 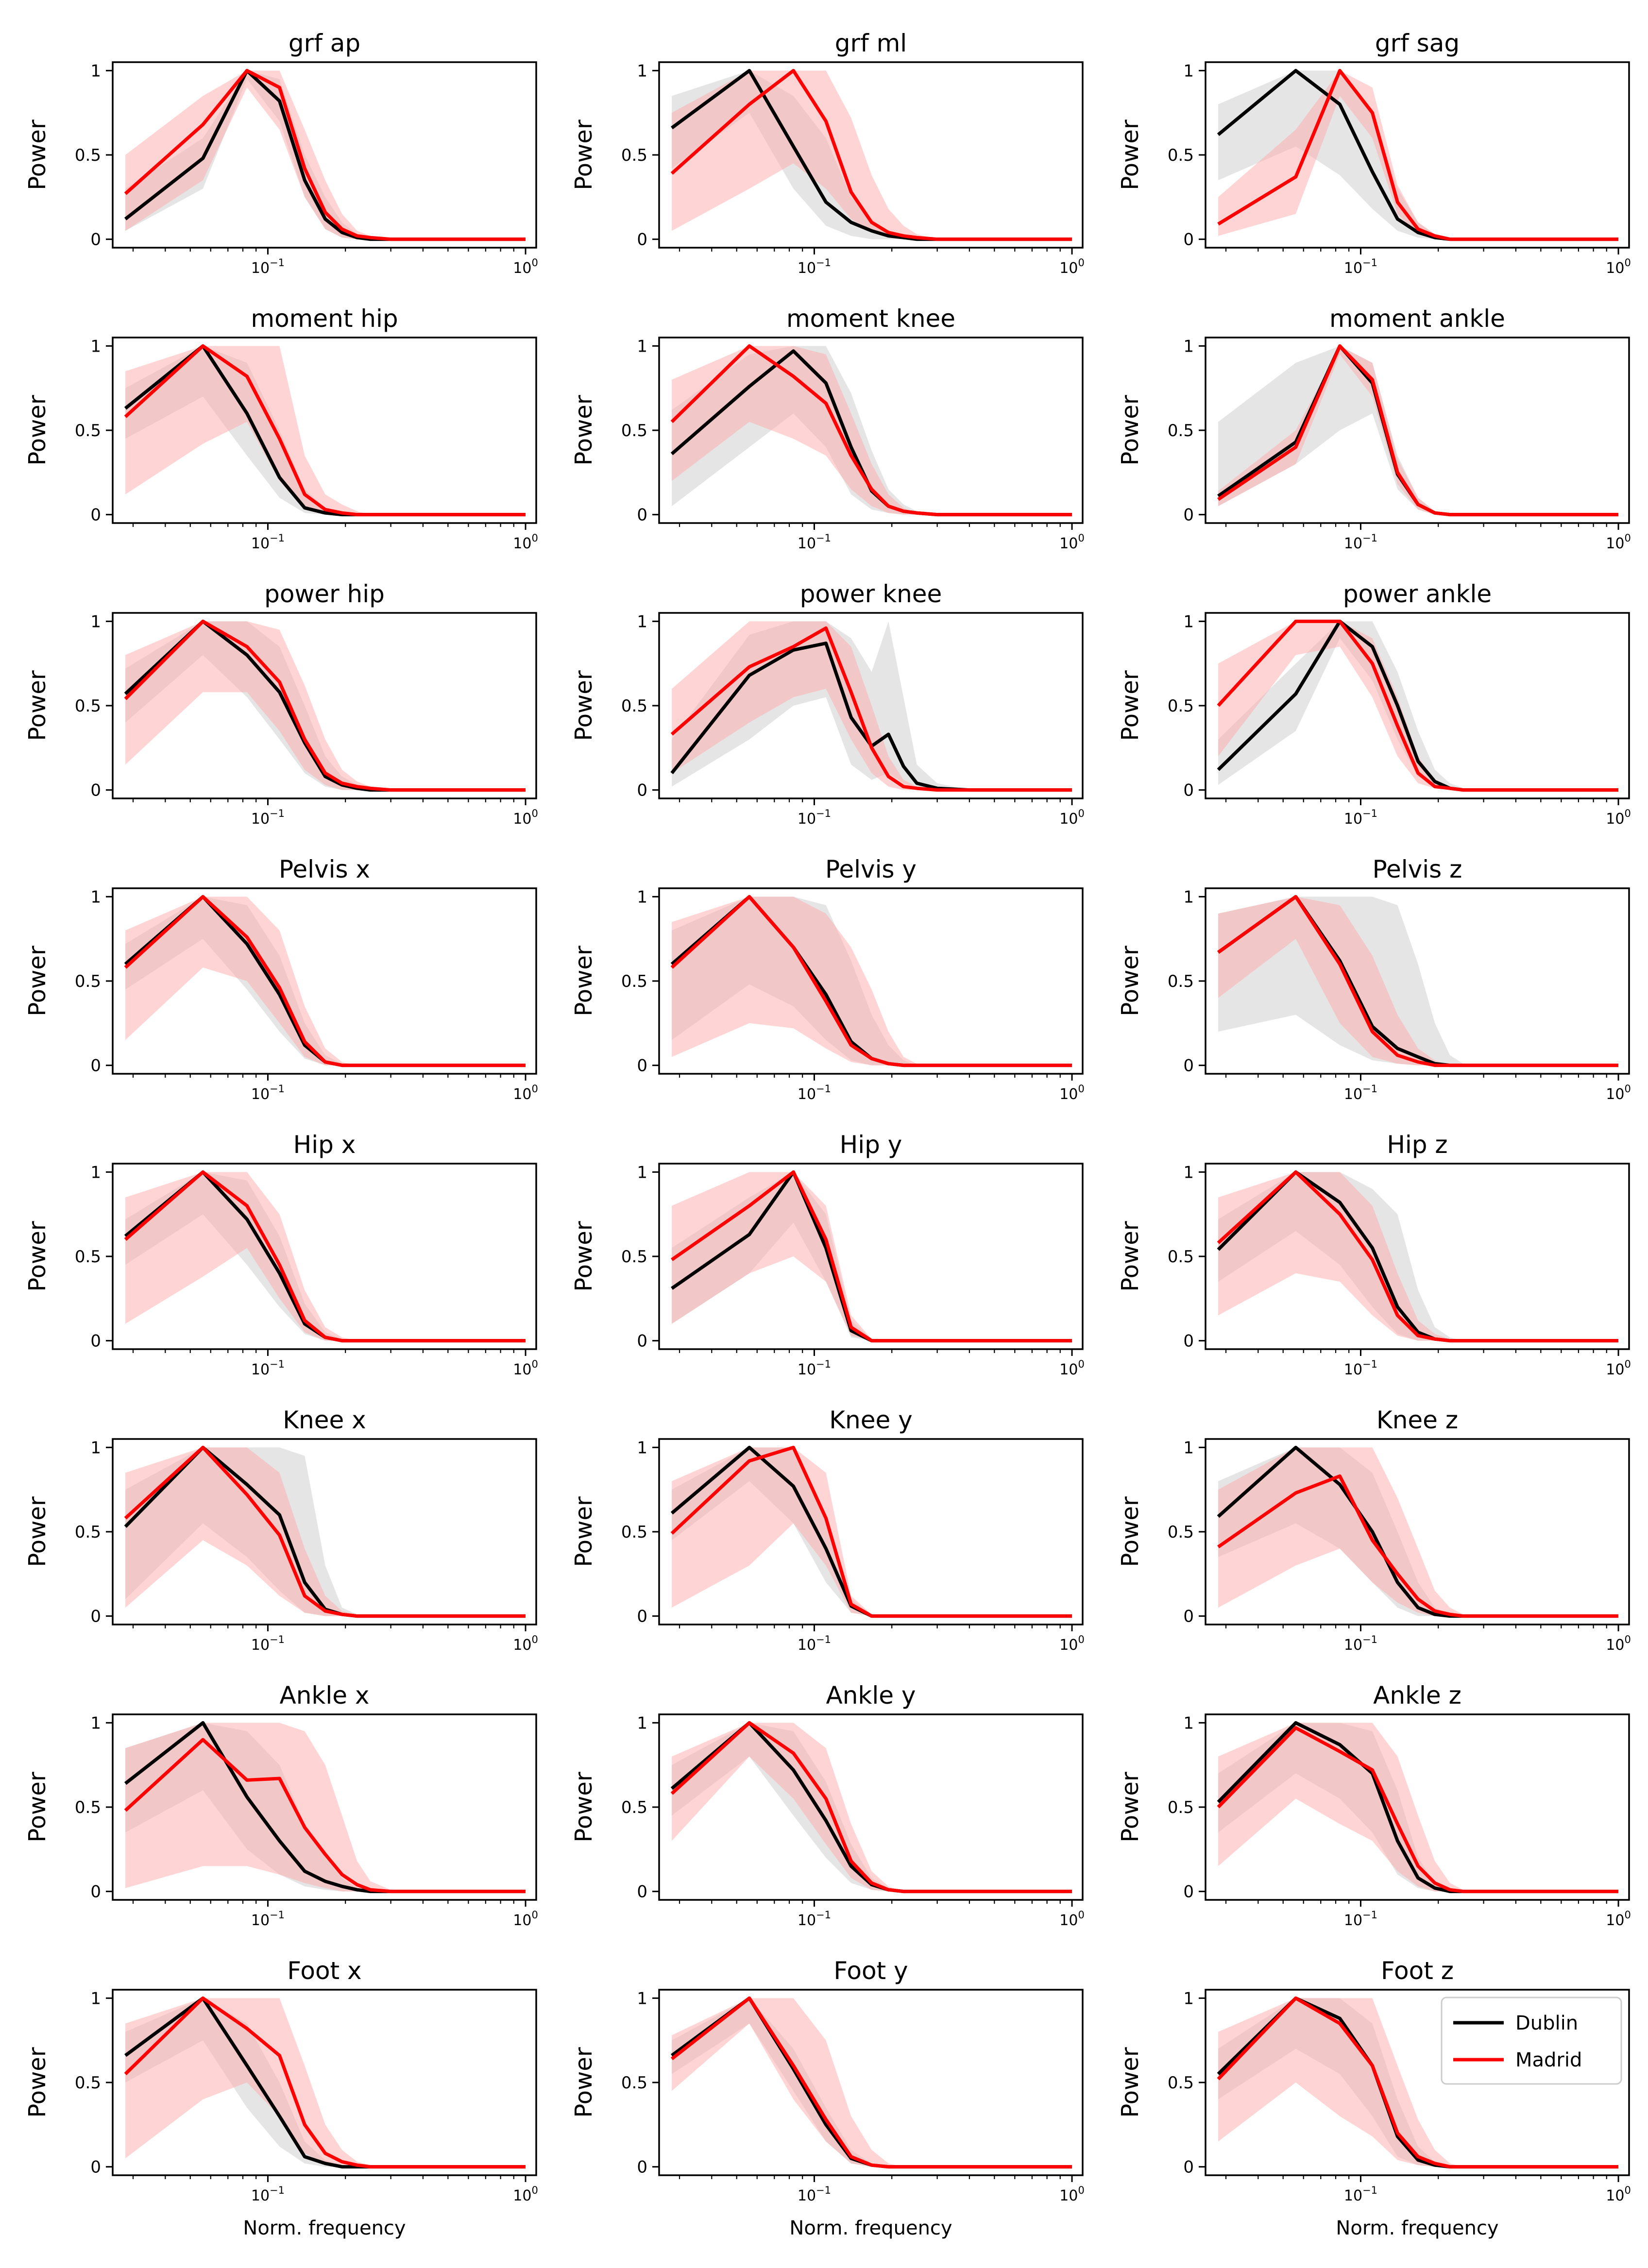 I want to click on subplot: 0 0.5 1 10−1 100 Ankle y Power, so click(x=828, y=1805).